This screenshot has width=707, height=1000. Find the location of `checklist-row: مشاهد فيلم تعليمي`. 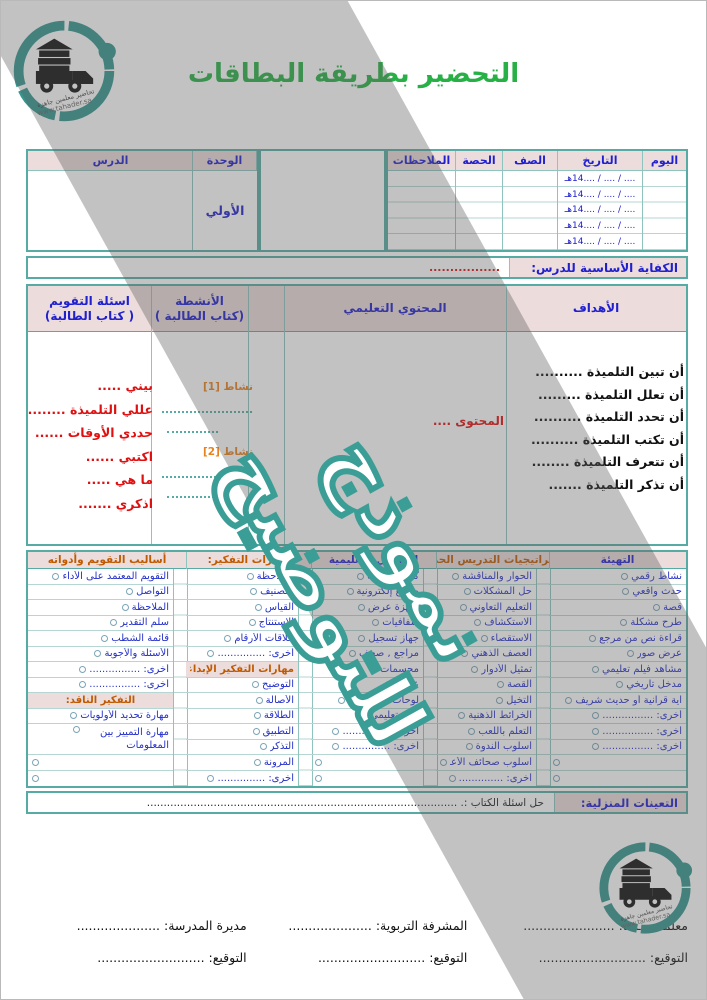

checklist-row: مشاهد فيلم تعليمي is located at coordinates (617, 670).